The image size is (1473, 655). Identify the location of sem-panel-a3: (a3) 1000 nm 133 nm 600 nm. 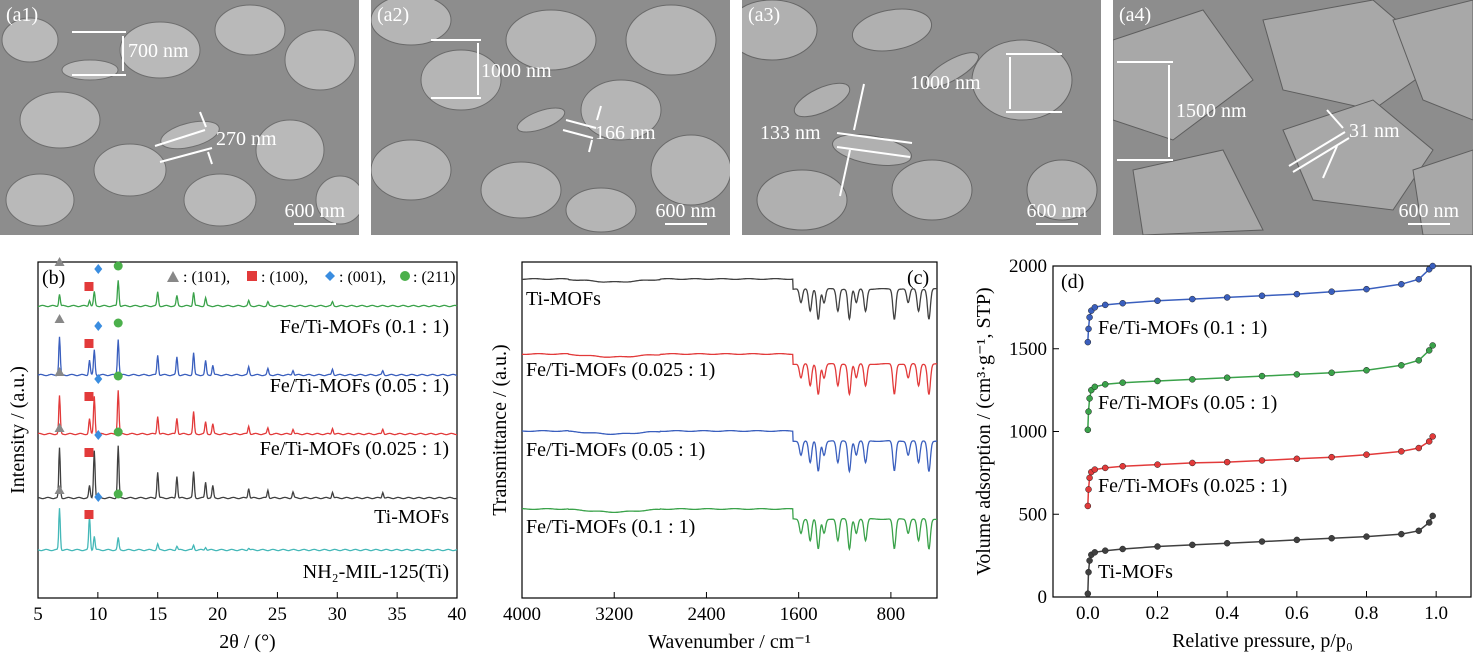
(921, 117).